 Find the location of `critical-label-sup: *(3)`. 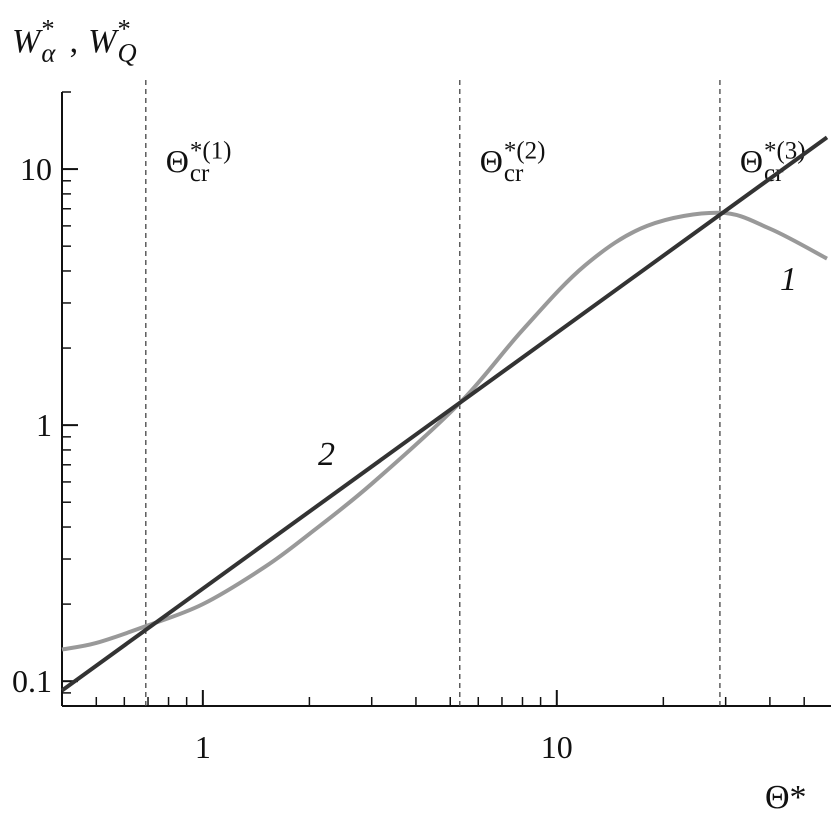

critical-label-sup: *(3) is located at coordinates (785, 151).